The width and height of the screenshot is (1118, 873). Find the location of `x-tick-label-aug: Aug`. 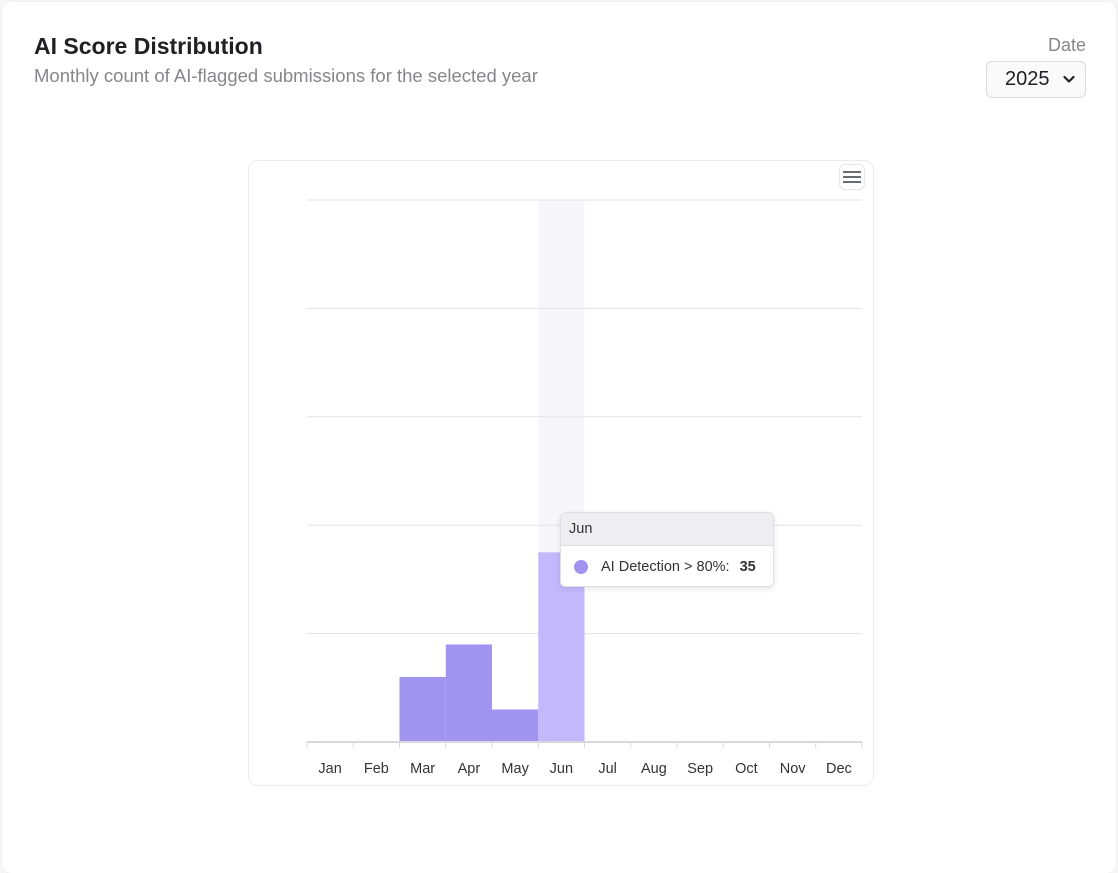

x-tick-label-aug: Aug is located at coordinates (654, 769).